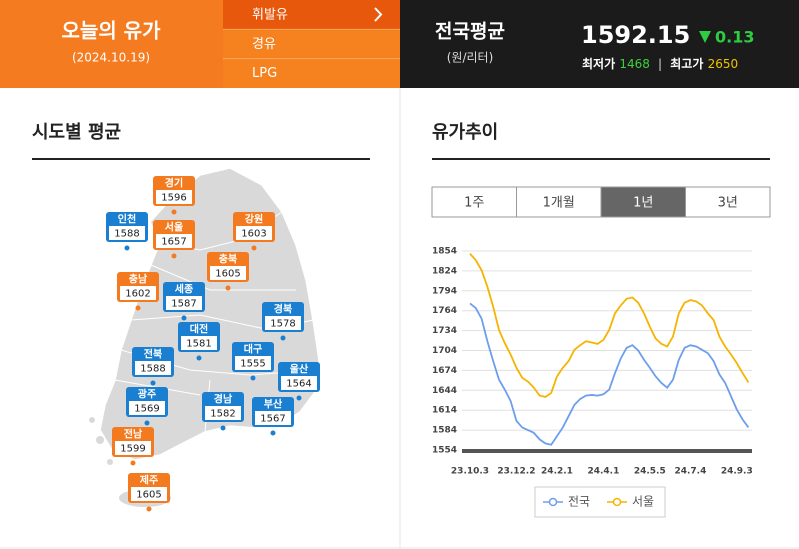 The height and width of the screenshot is (549, 799). Describe the element at coordinates (378, 14) in the screenshot. I see `chevron` at that location.